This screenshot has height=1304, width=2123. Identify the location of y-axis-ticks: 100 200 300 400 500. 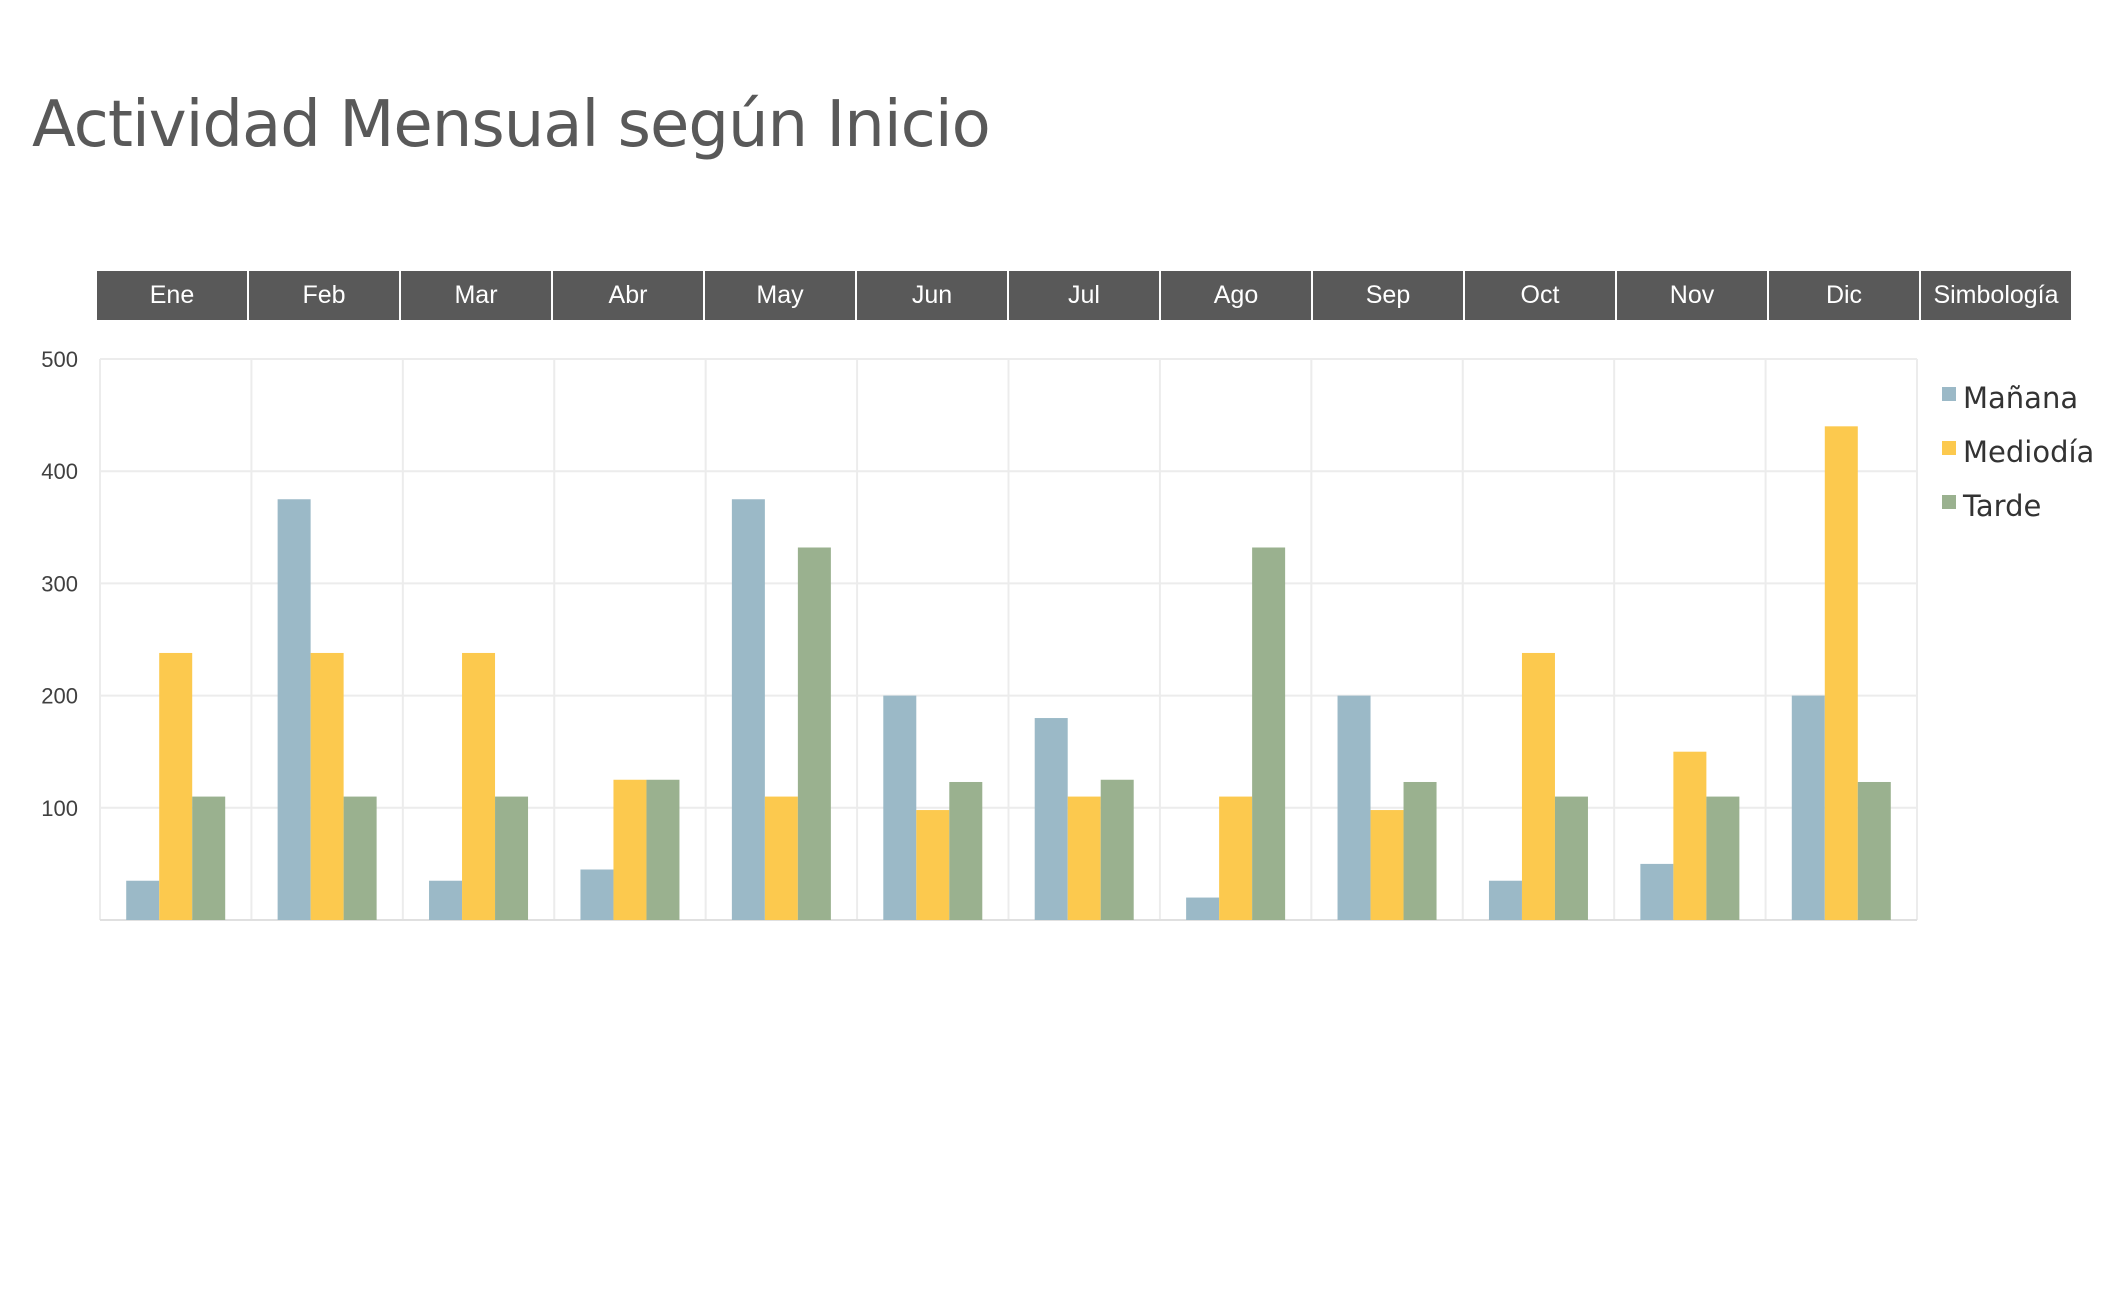
(59, 584).